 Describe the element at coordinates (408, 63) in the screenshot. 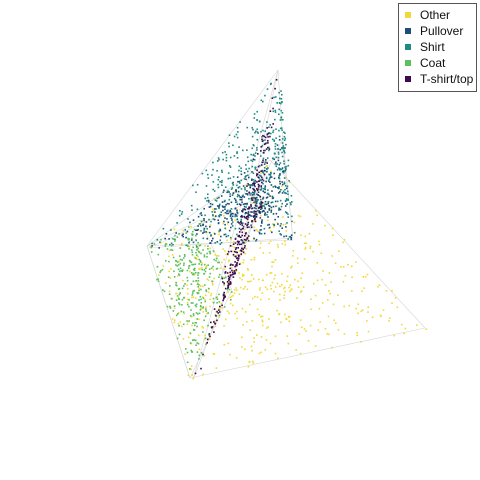

I see `legend-swatch-coat` at that location.